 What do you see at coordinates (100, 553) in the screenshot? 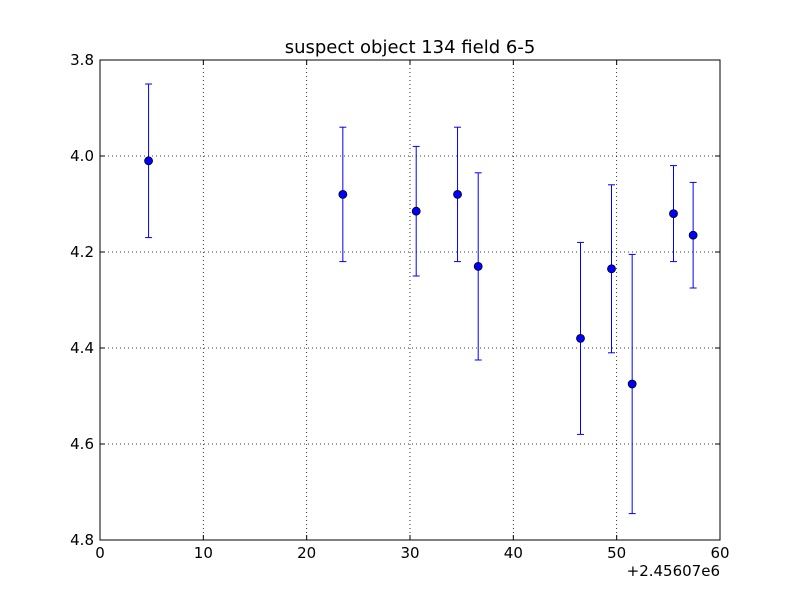
I see `x-tick-label: 0` at bounding box center [100, 553].